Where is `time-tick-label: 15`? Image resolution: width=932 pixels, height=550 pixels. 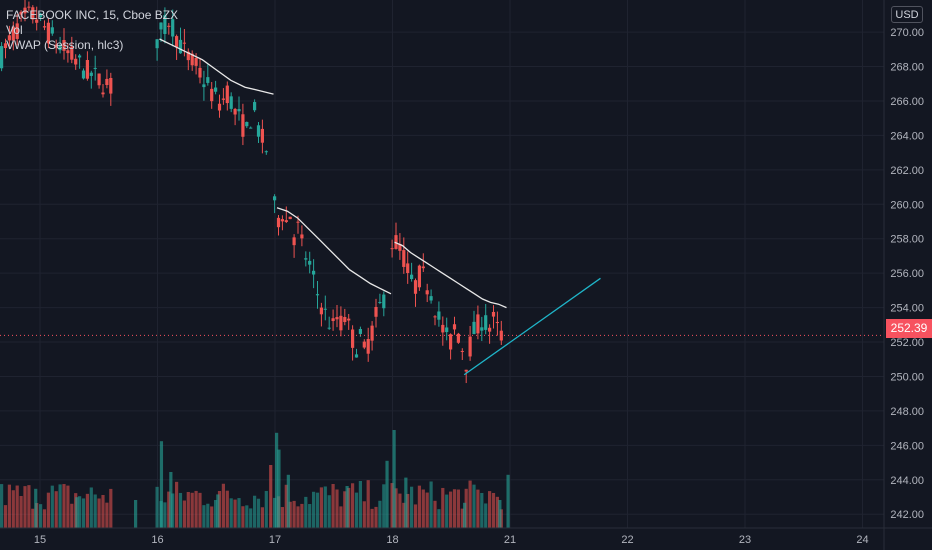
time-tick-label: 15 is located at coordinates (40, 540).